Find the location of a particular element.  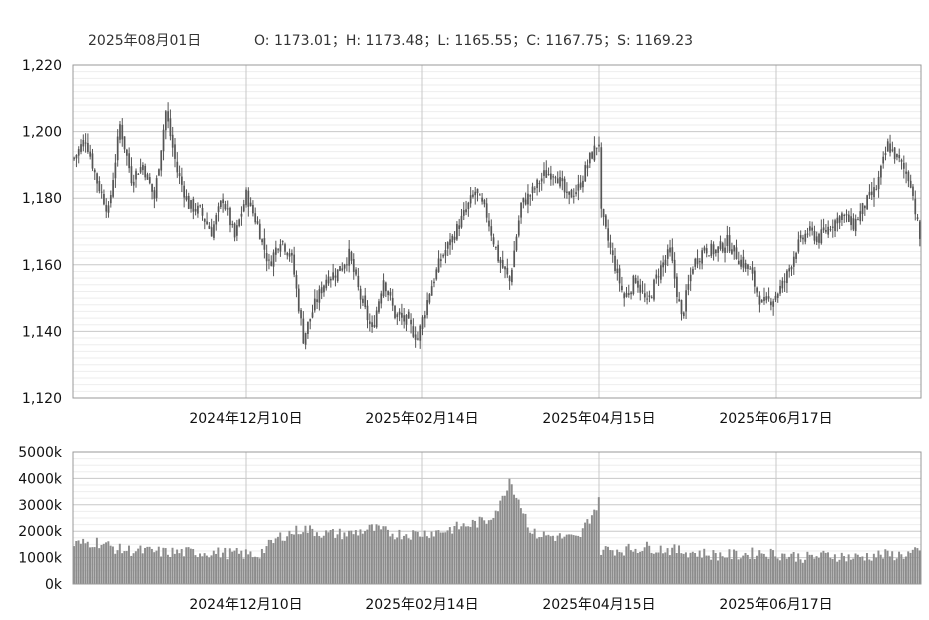

volume-xtick: 2024年12月10日 is located at coordinates (245, 605).